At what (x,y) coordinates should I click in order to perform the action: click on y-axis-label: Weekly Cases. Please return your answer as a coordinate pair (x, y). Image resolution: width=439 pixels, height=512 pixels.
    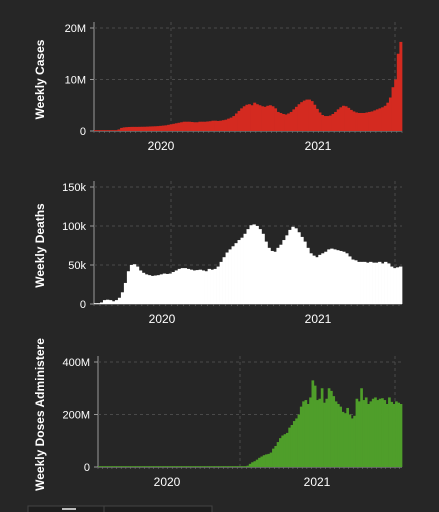
    Looking at the image, I should click on (40, 79).